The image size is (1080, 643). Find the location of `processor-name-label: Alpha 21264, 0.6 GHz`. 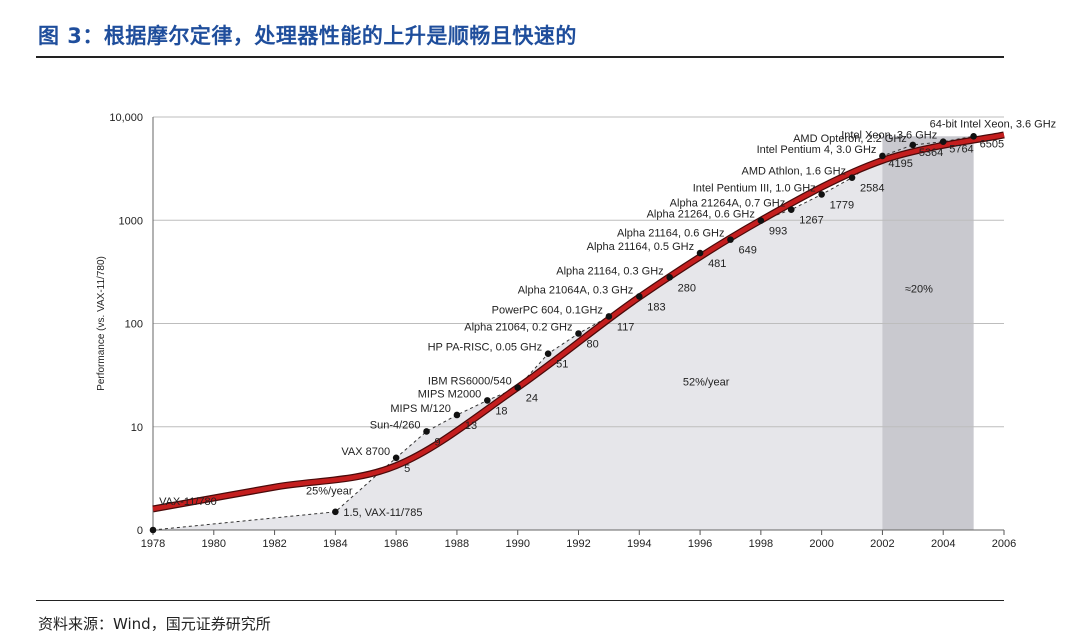

processor-name-label: Alpha 21264, 0.6 GHz is located at coordinates (701, 215).